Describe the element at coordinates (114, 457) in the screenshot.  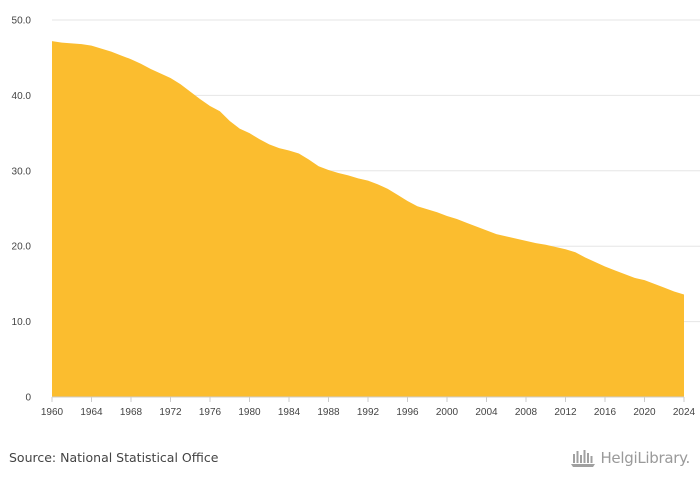
I see `source-note: Source: National Statistical Office` at that location.